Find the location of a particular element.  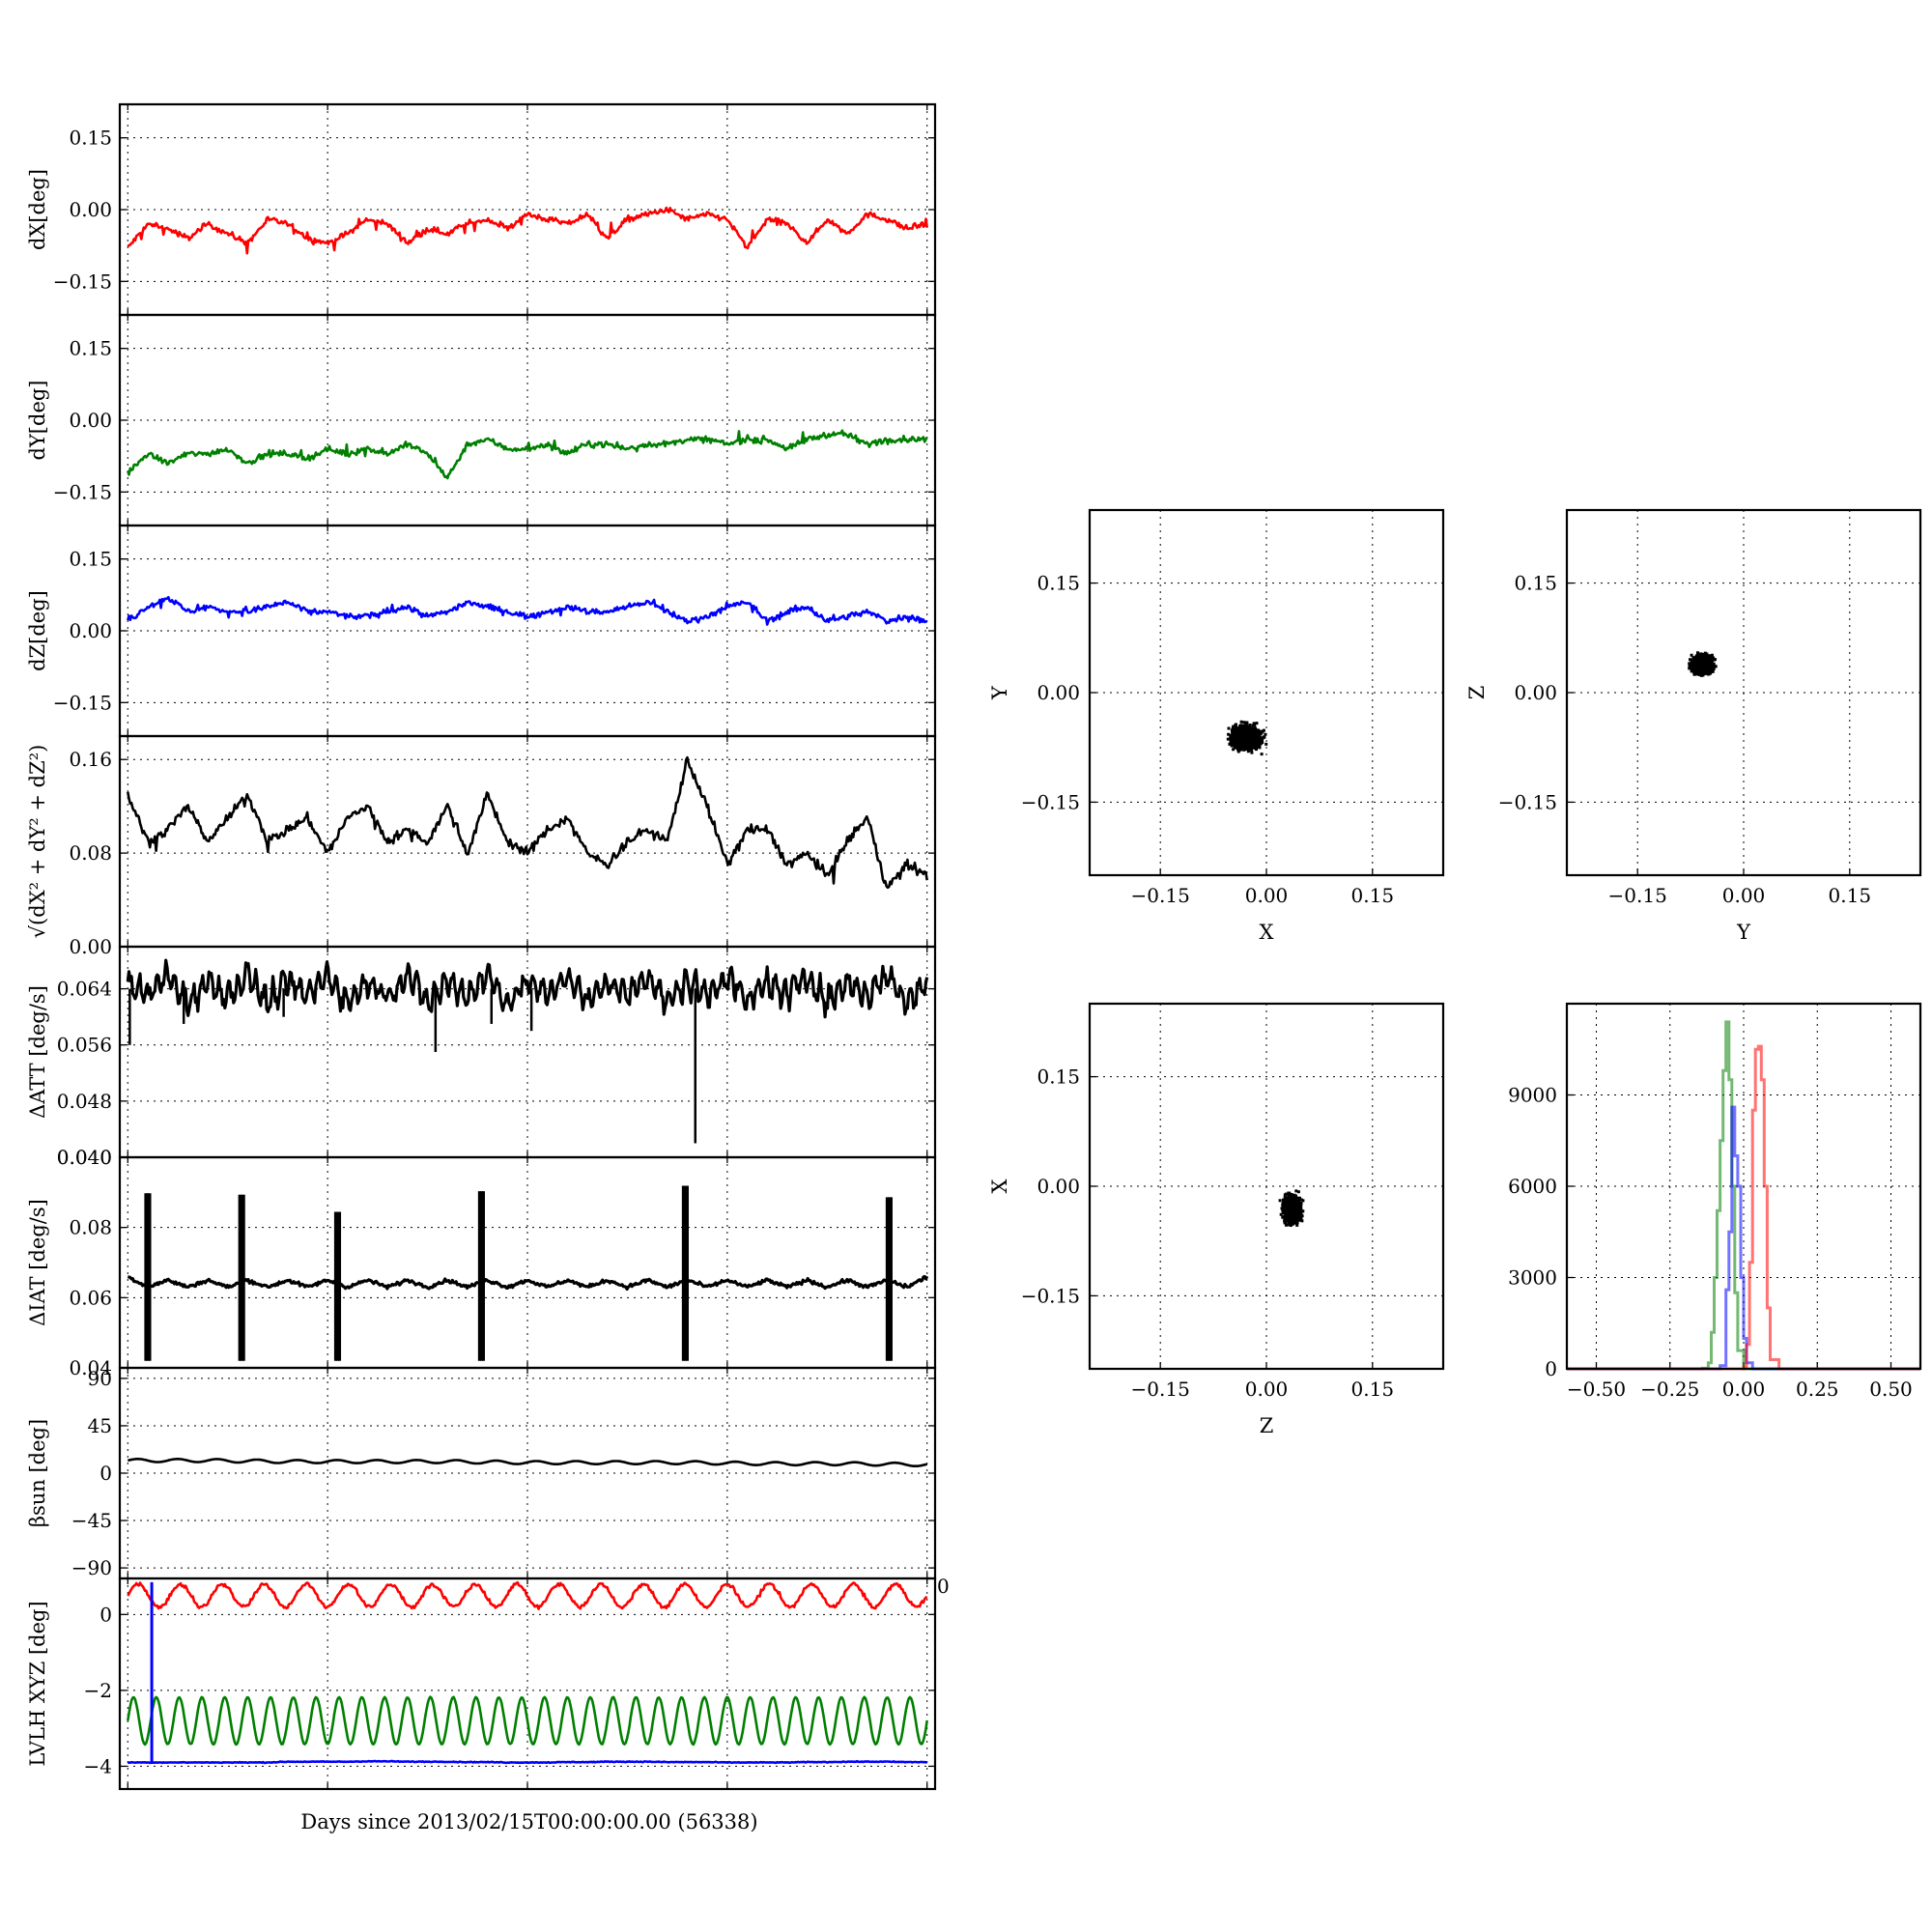

y-tick-label-dz: −0.15 is located at coordinates (82, 702).